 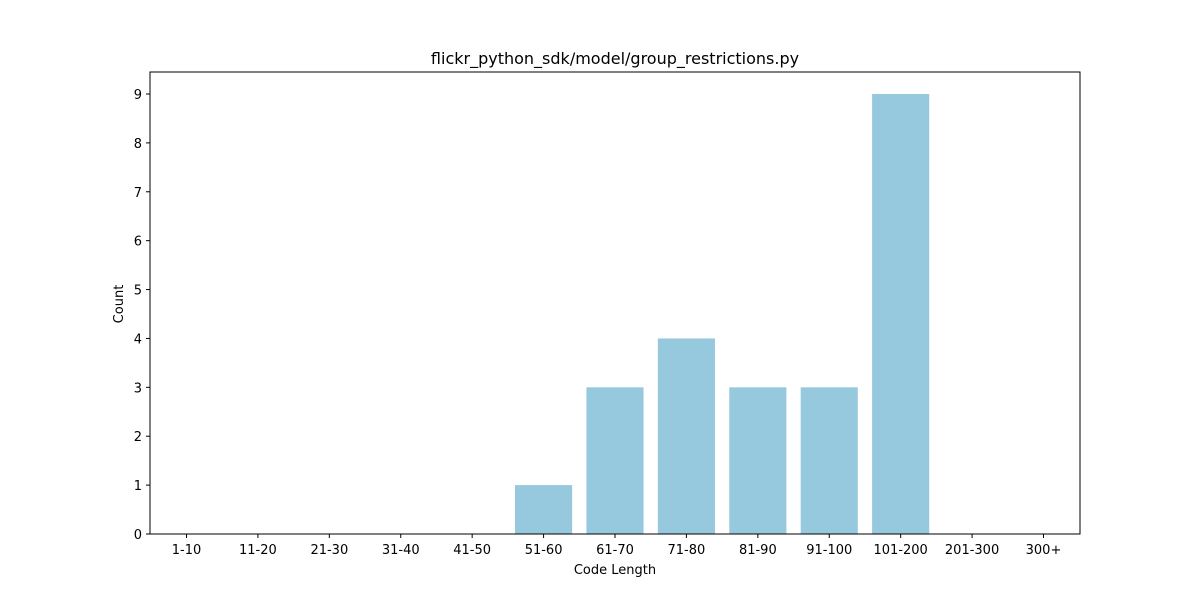 I want to click on y-tick-label: 0, so click(x=138, y=535).